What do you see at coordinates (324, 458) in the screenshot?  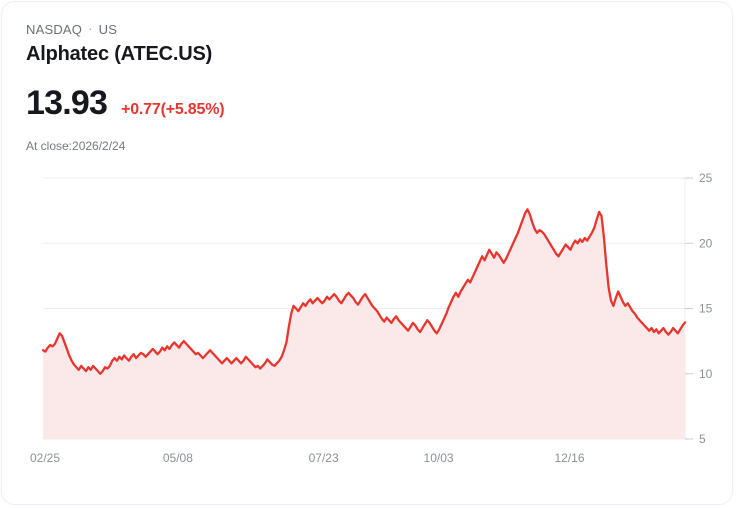 I see `x-axis-label: 07/23` at bounding box center [324, 458].